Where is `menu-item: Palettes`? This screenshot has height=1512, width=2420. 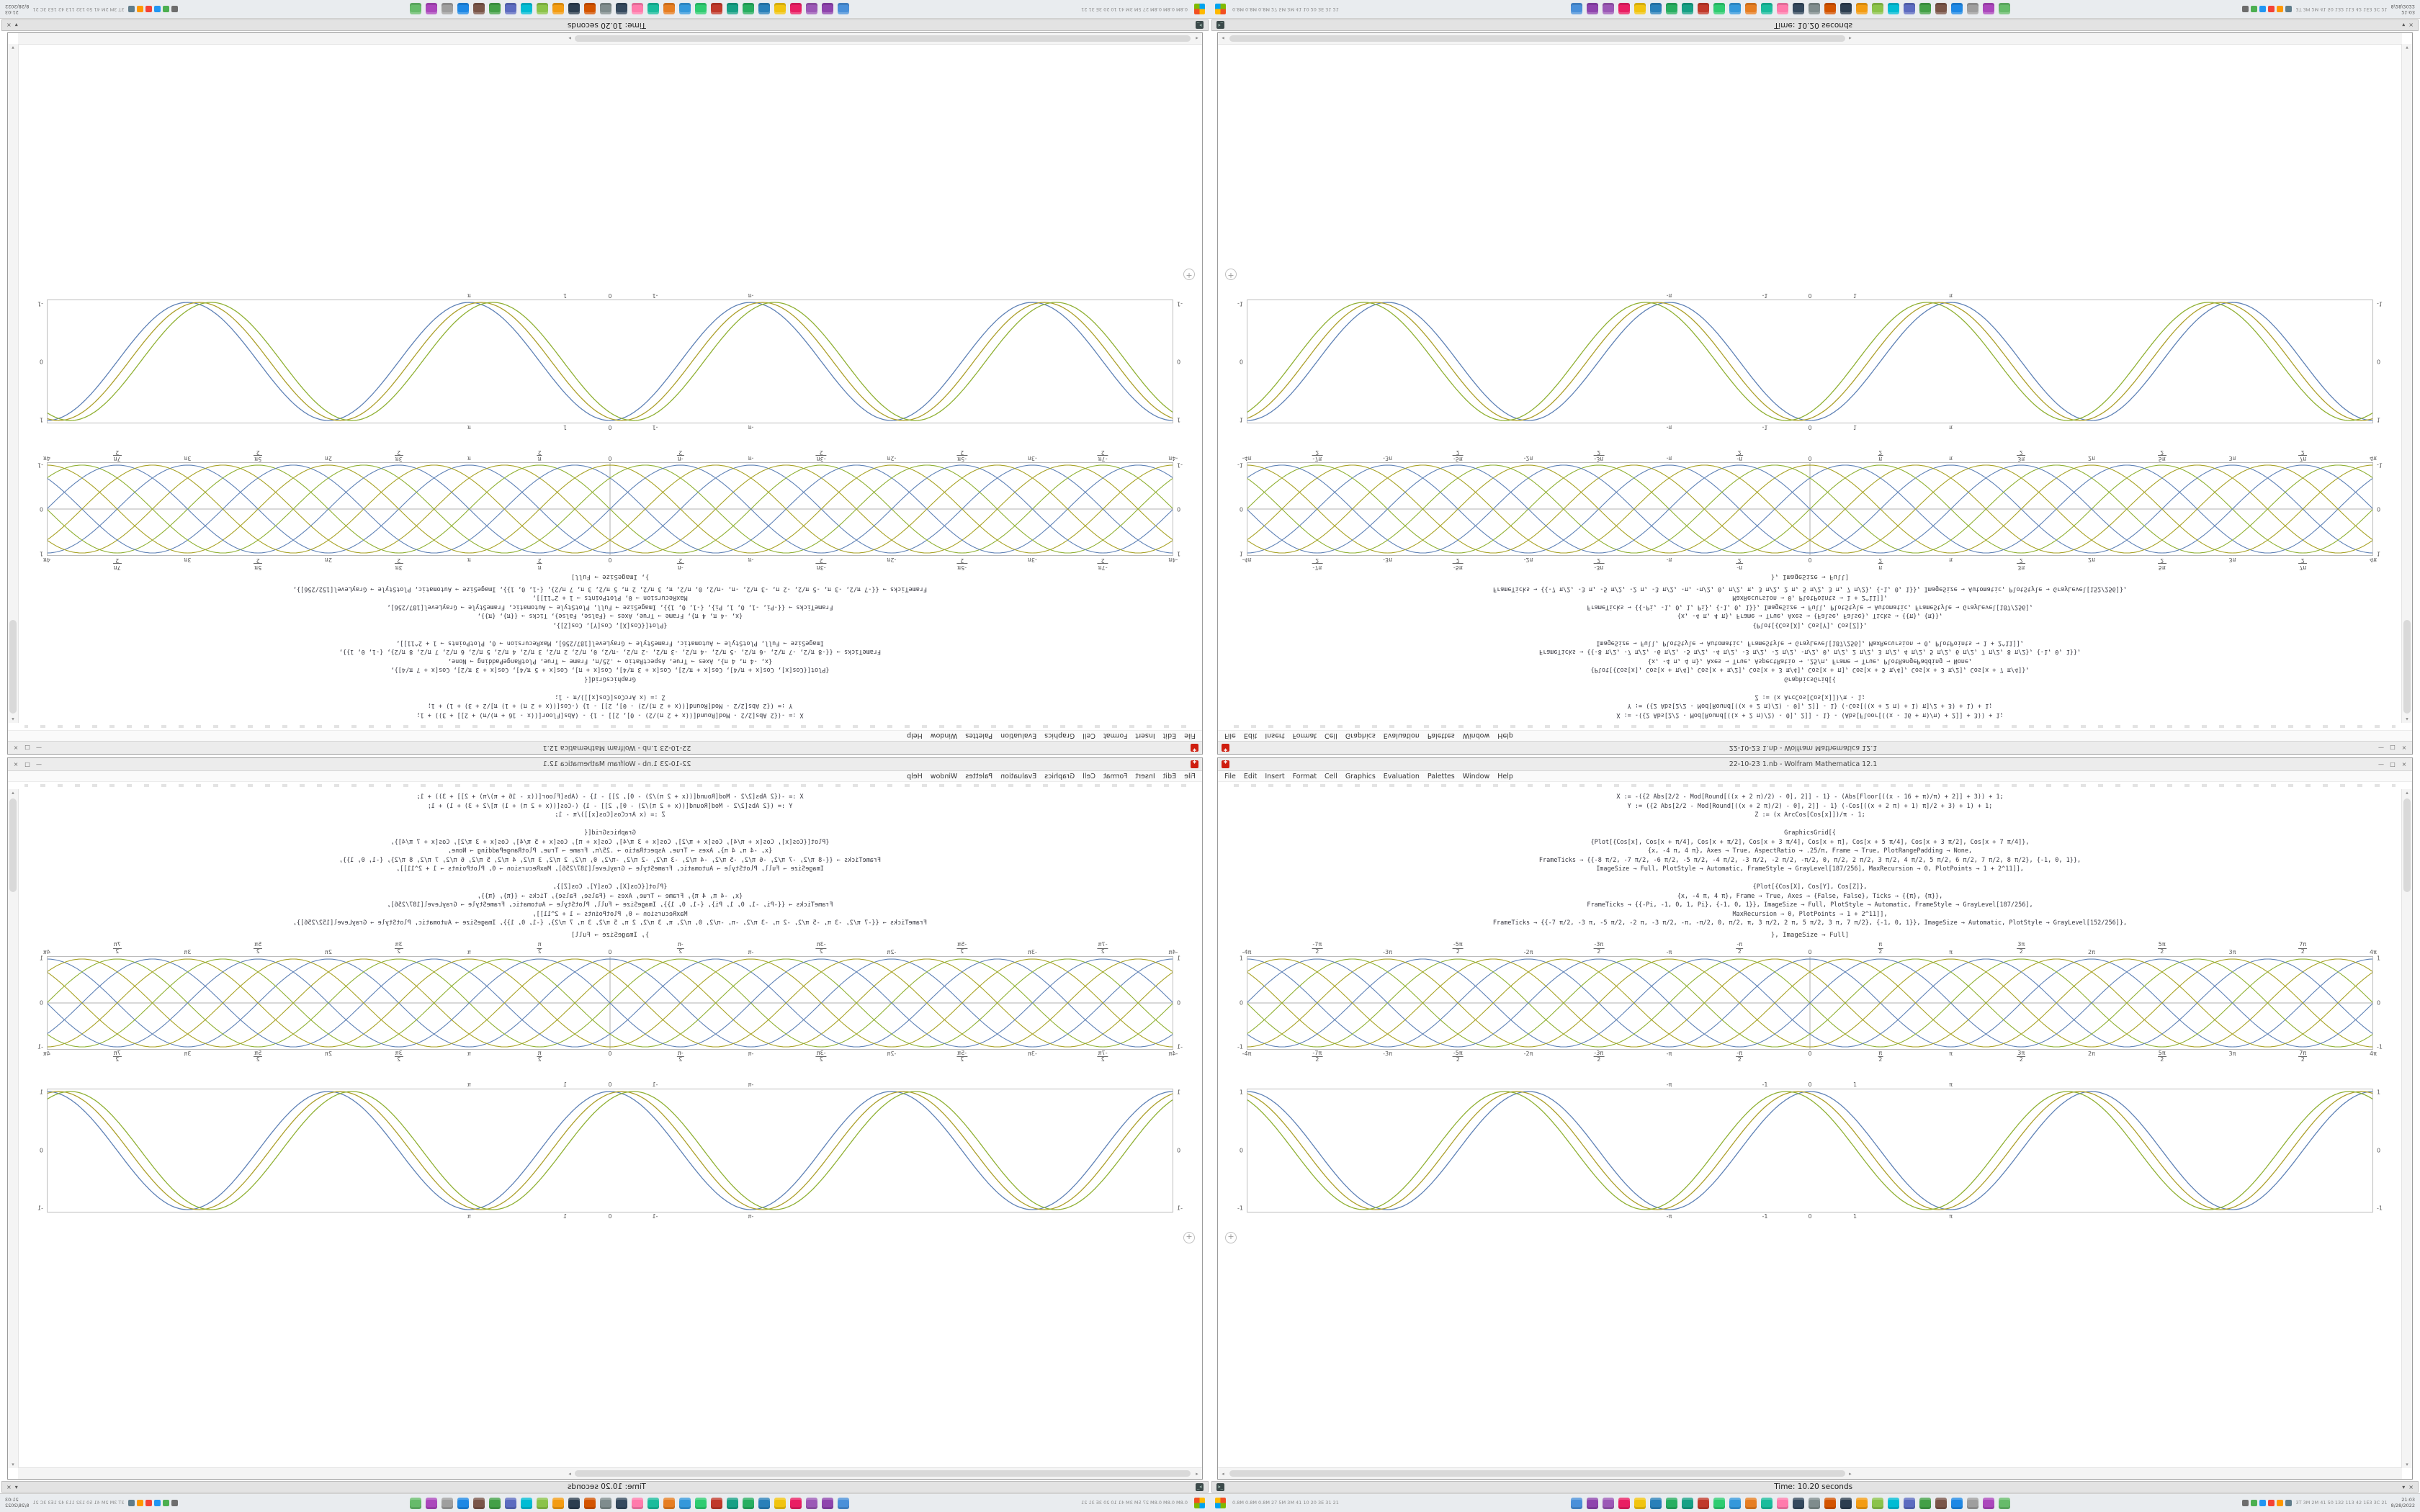 menu-item: Palettes is located at coordinates (1441, 736).